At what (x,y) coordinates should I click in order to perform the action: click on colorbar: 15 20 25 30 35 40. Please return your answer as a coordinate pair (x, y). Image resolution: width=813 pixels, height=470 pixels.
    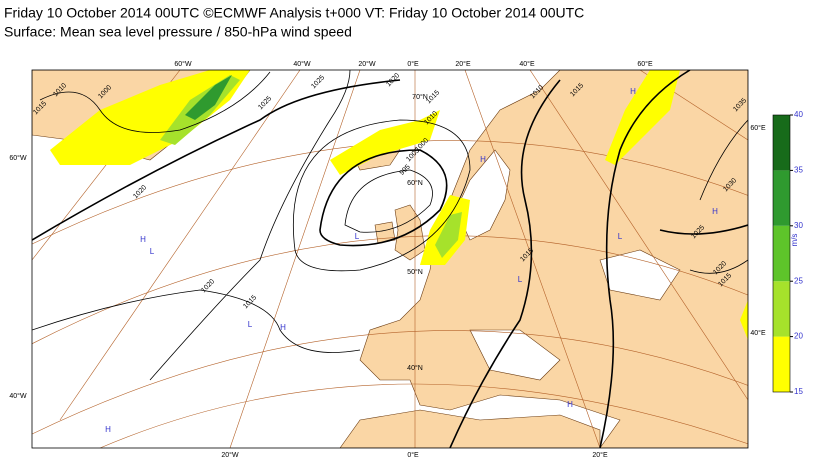
    Looking at the image, I should click on (787, 253).